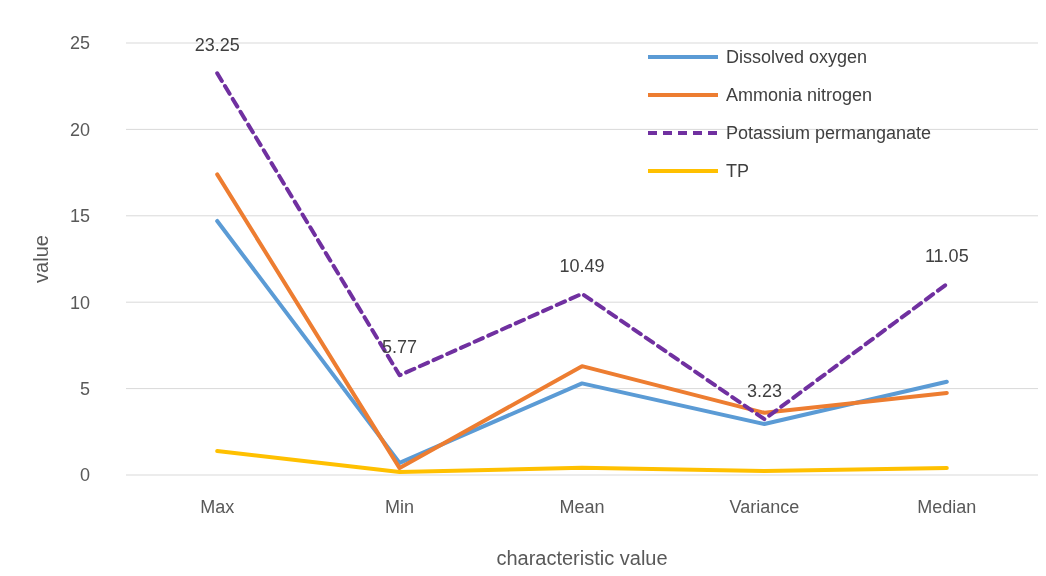 The image size is (1046, 576). Describe the element at coordinates (79, 129) in the screenshot. I see `y-tick-label: 20` at that location.